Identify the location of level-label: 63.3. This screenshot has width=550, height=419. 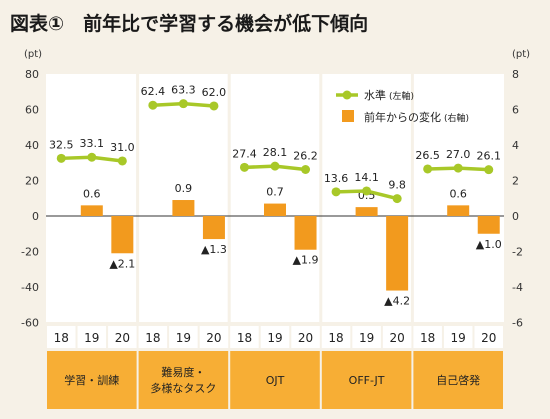
(183, 90).